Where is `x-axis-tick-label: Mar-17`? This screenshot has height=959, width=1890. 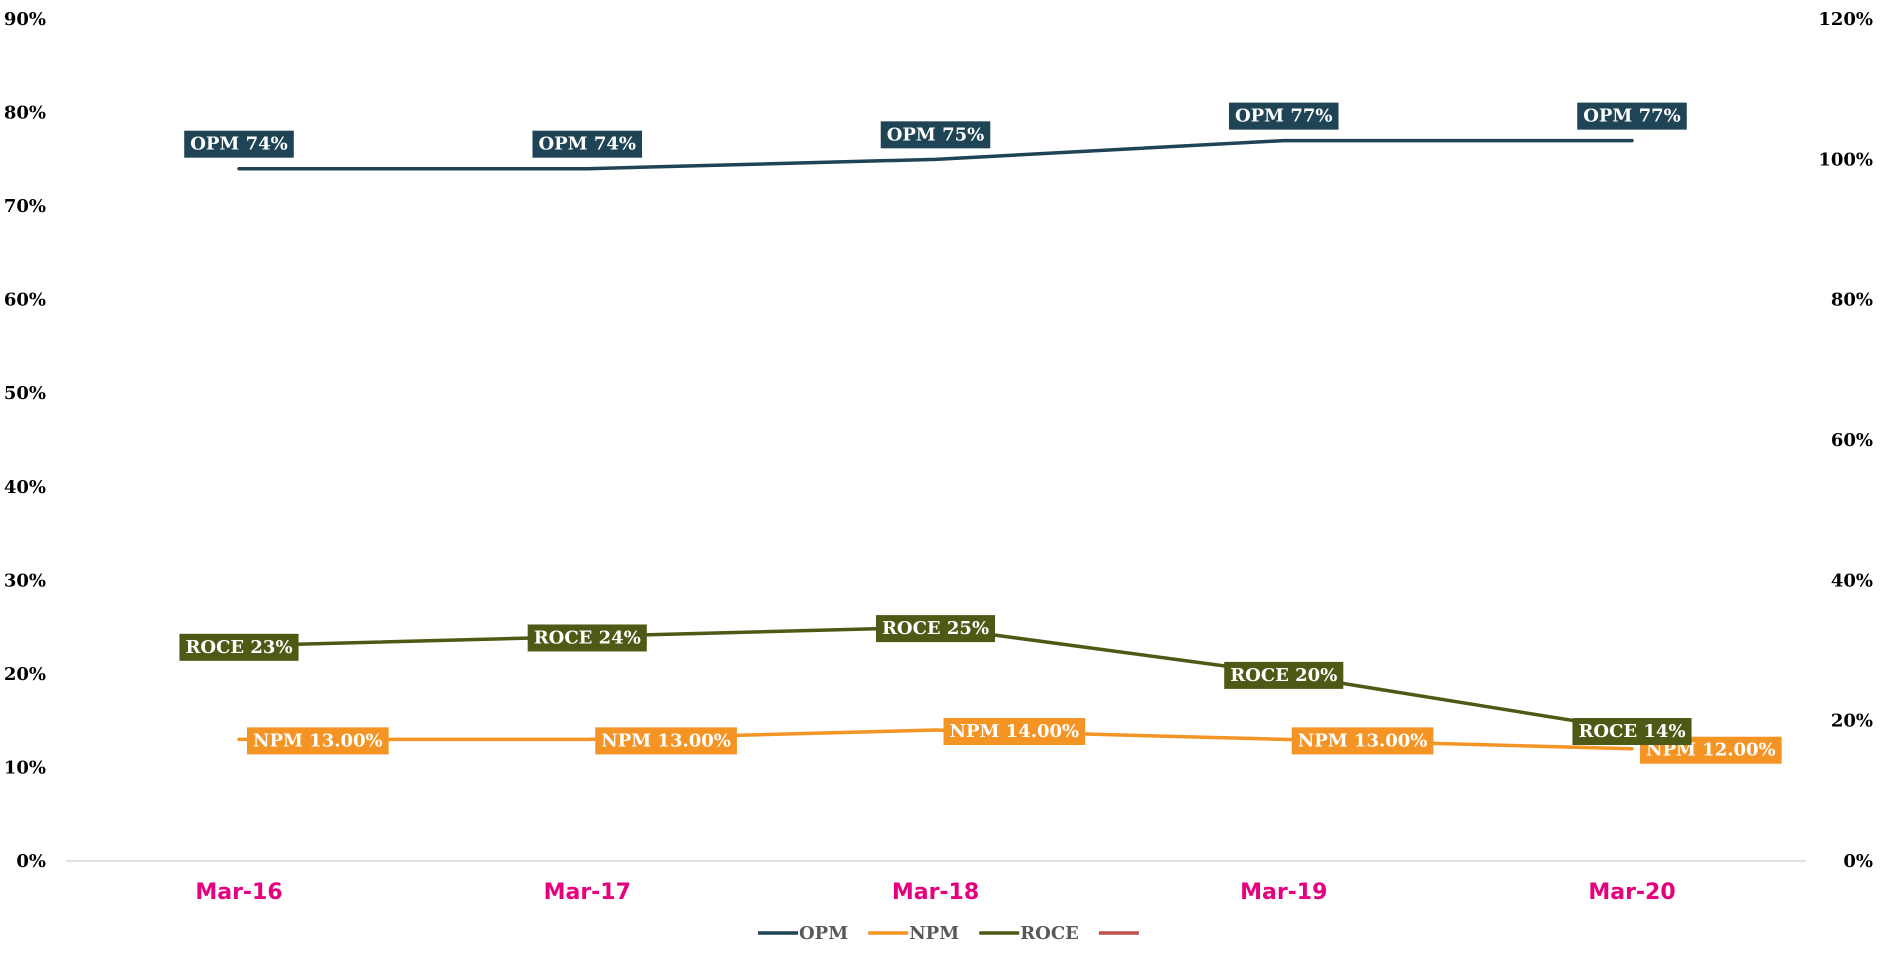
x-axis-tick-label: Mar-17 is located at coordinates (587, 892).